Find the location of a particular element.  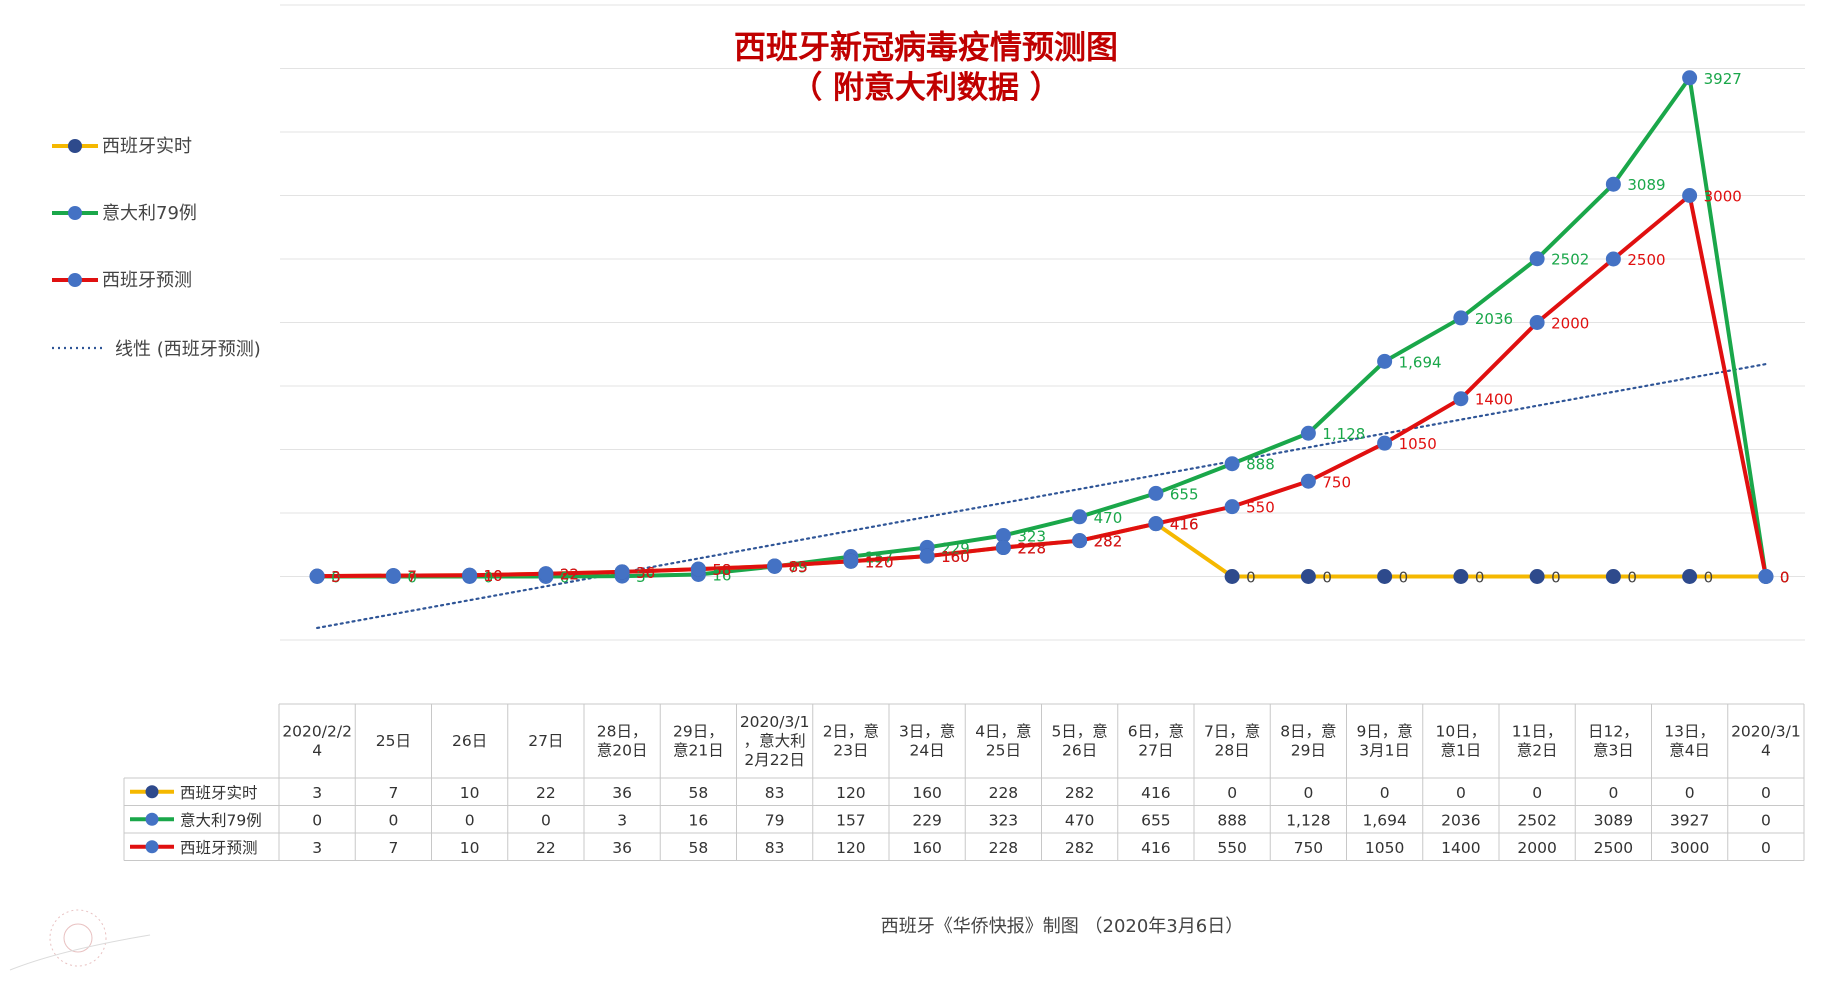

table-header-cell: 2020/3/1 is located at coordinates (1766, 732).